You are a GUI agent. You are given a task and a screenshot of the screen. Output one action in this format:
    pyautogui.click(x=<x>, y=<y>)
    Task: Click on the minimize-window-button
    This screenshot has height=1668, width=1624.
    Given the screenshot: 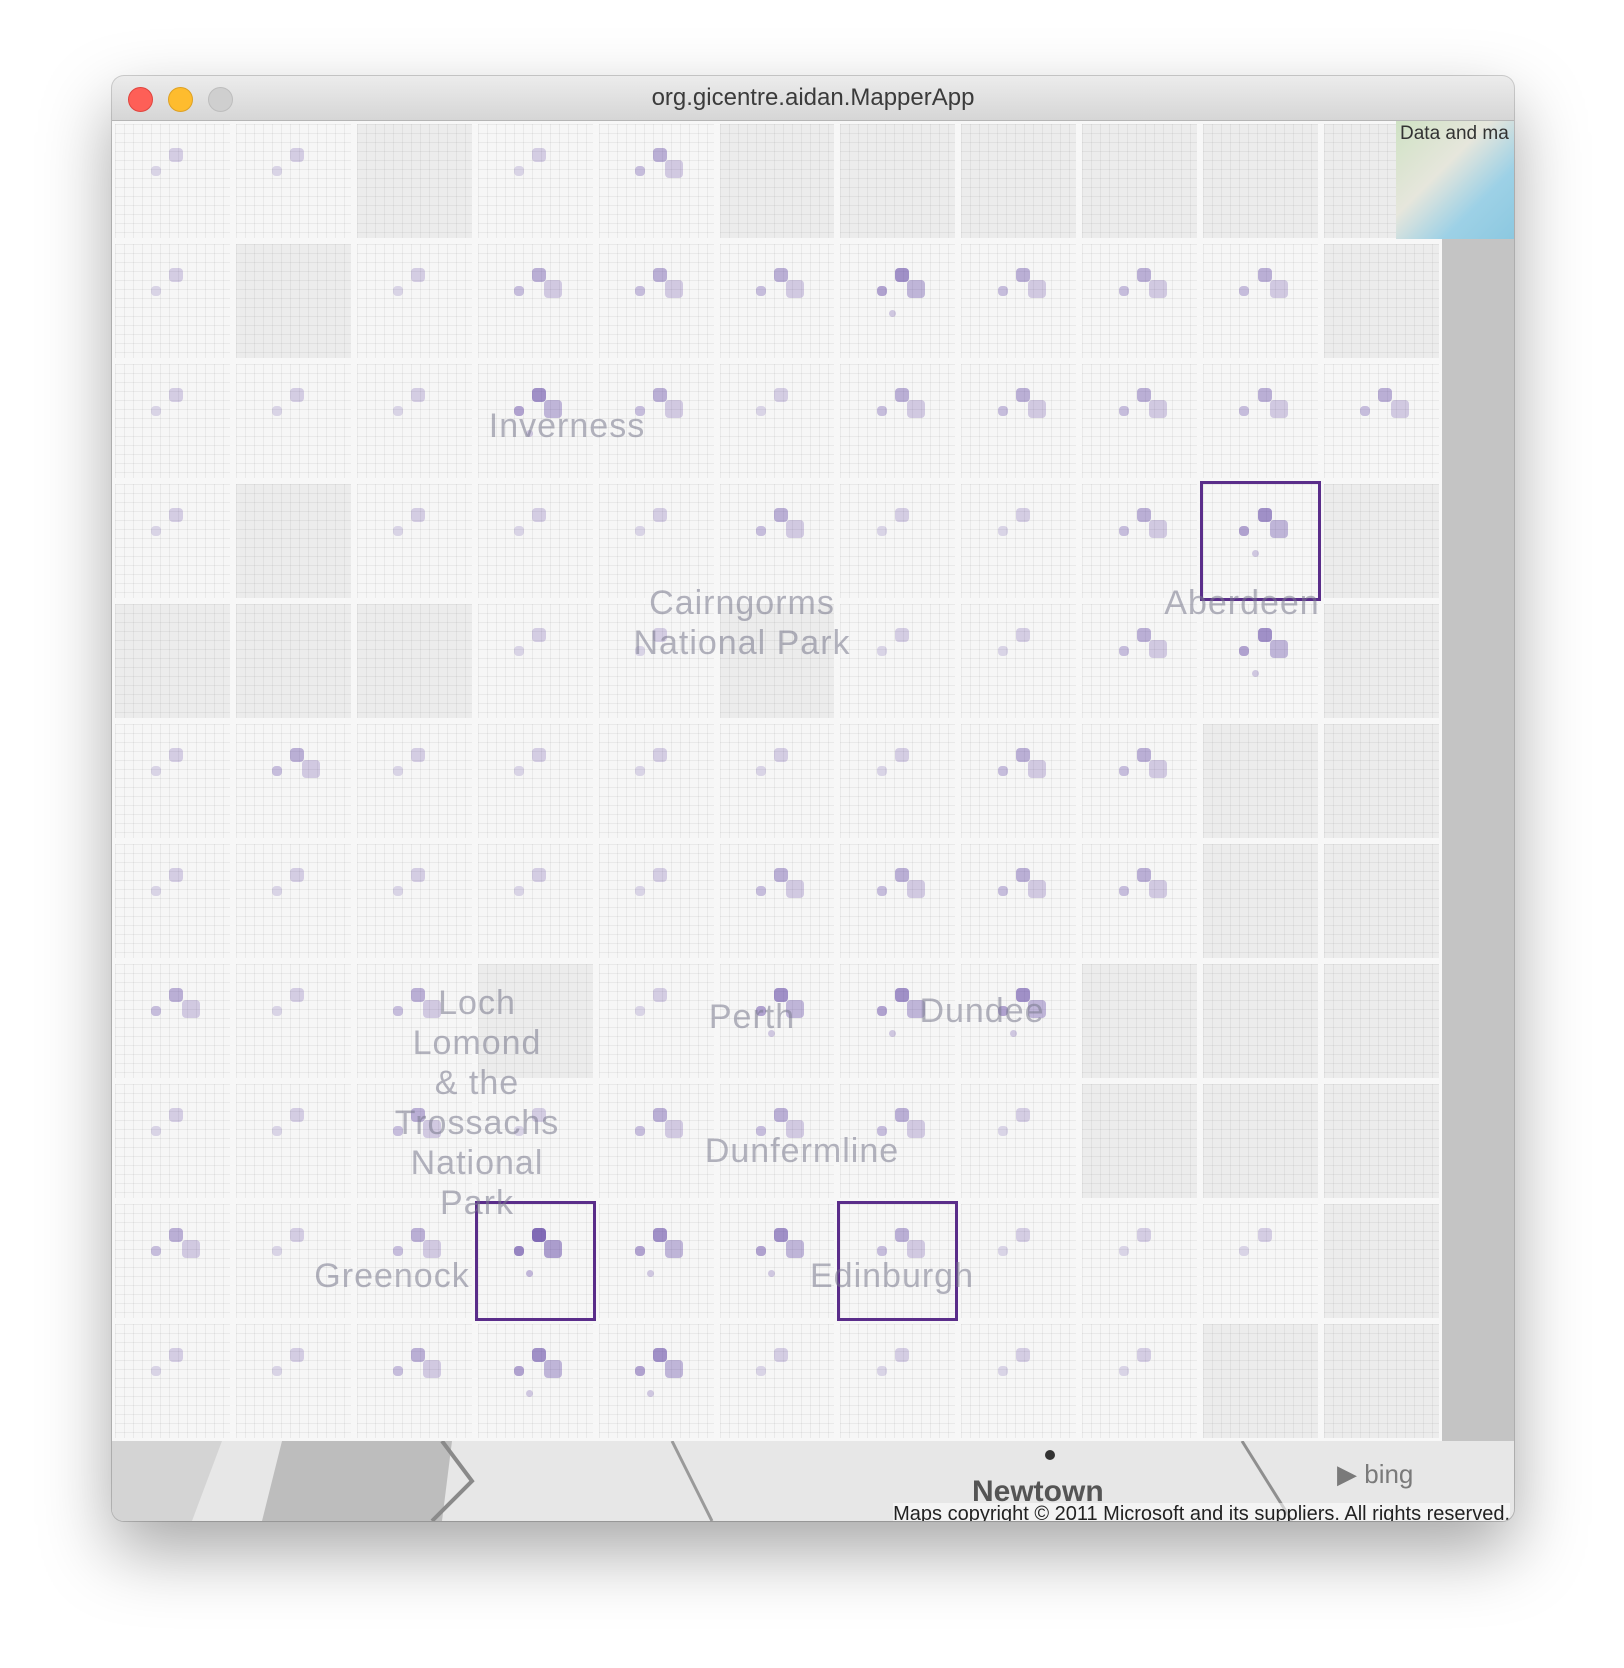 What is the action you would take?
    pyautogui.click(x=180, y=99)
    